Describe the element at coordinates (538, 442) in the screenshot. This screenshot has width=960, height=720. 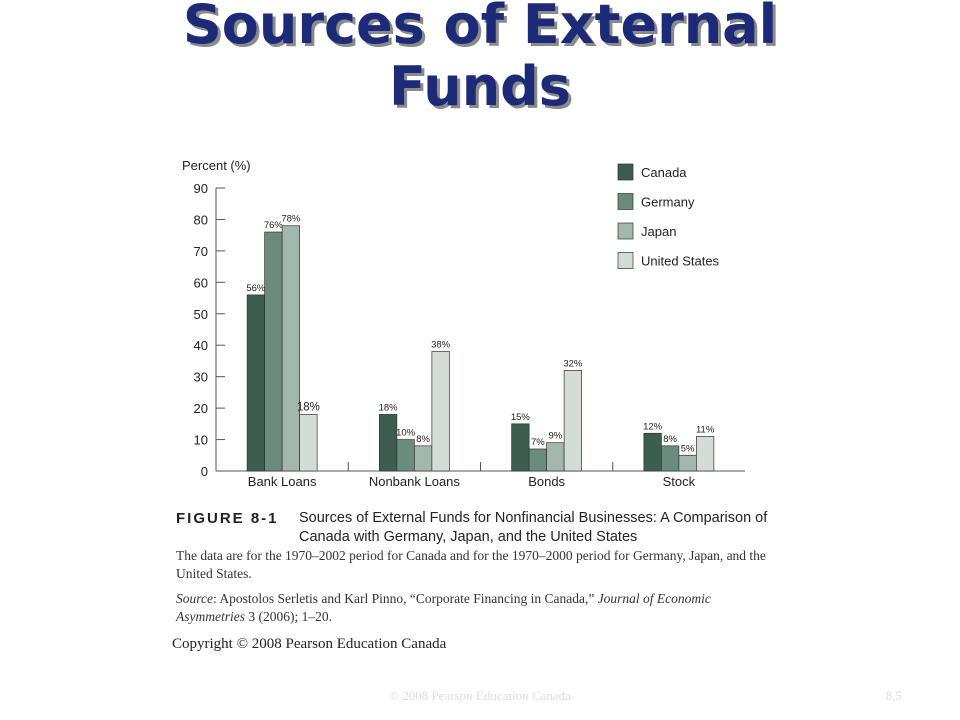
I see `data-label: 7%` at that location.